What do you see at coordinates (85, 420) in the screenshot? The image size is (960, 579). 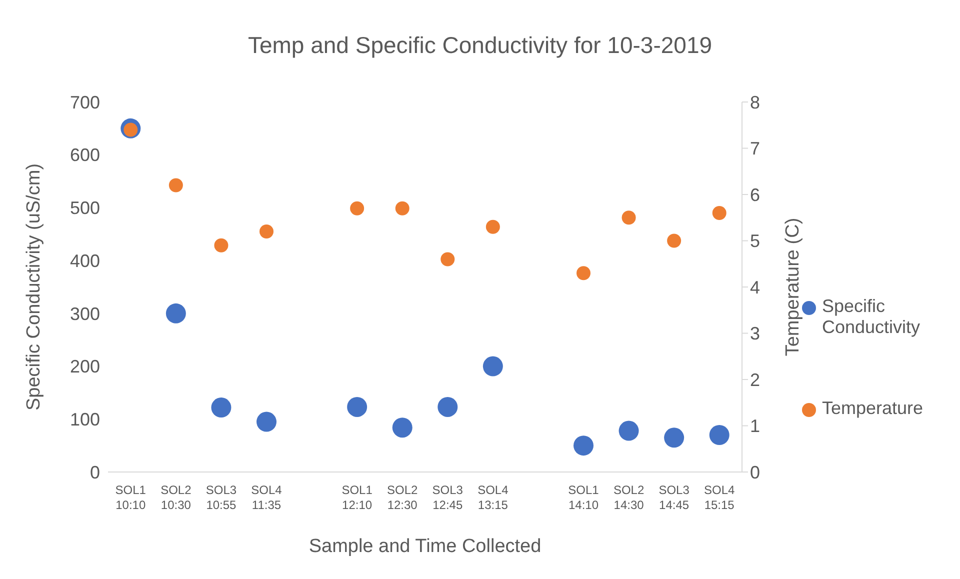 I see `y-tick-label: 100` at bounding box center [85, 420].